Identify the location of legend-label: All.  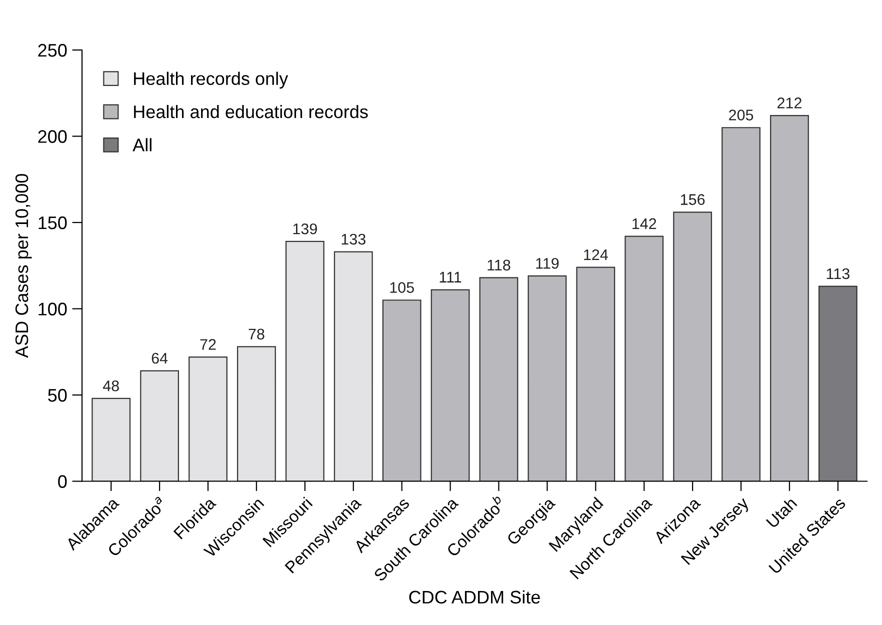
(142, 145).